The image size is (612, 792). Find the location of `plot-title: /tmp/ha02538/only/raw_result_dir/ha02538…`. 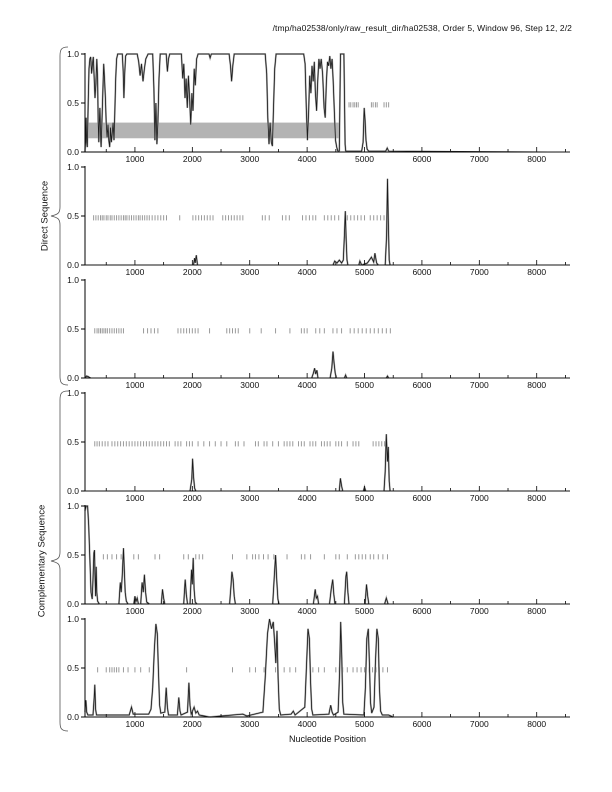

plot-title: /tmp/ha02538/only/raw_result_dir/ha02538… is located at coordinates (422, 28).